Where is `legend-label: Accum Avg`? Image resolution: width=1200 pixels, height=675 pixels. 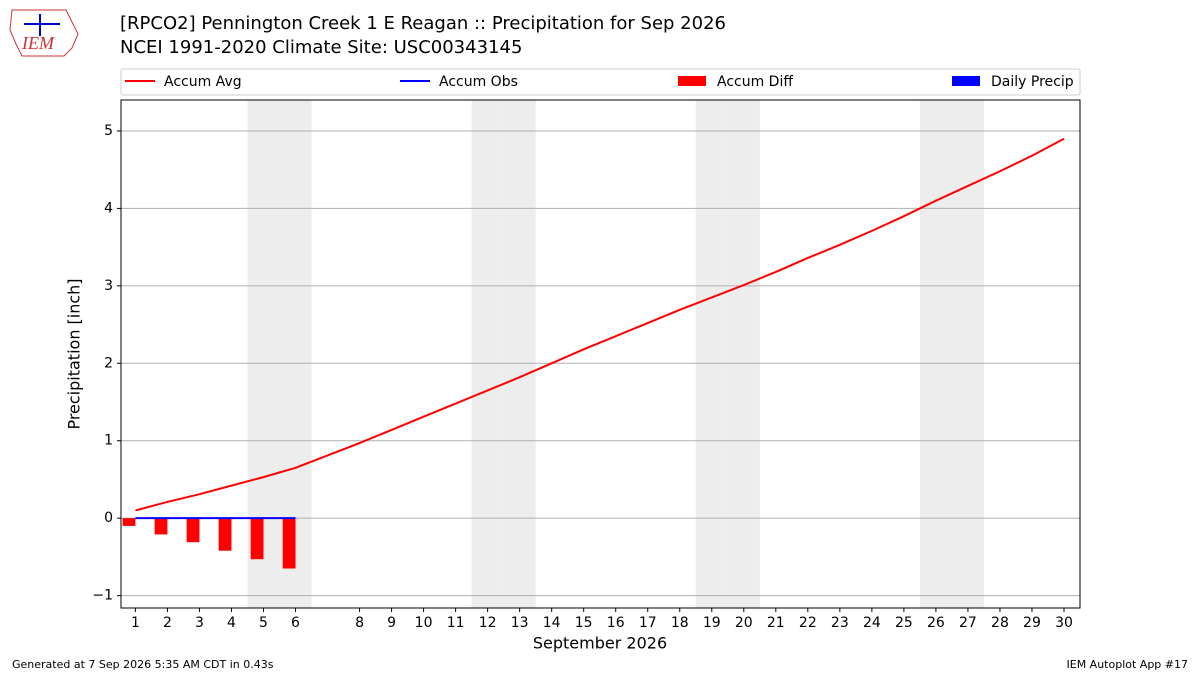
legend-label: Accum Avg is located at coordinates (203, 82).